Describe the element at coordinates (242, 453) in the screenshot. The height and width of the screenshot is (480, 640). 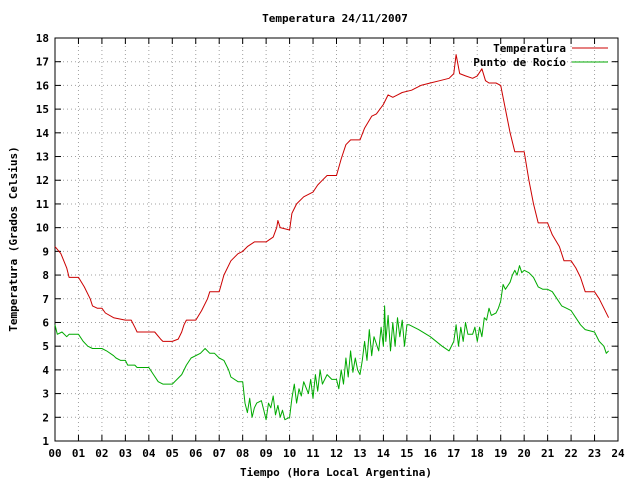
I see `x-tick-label: 08` at that location.